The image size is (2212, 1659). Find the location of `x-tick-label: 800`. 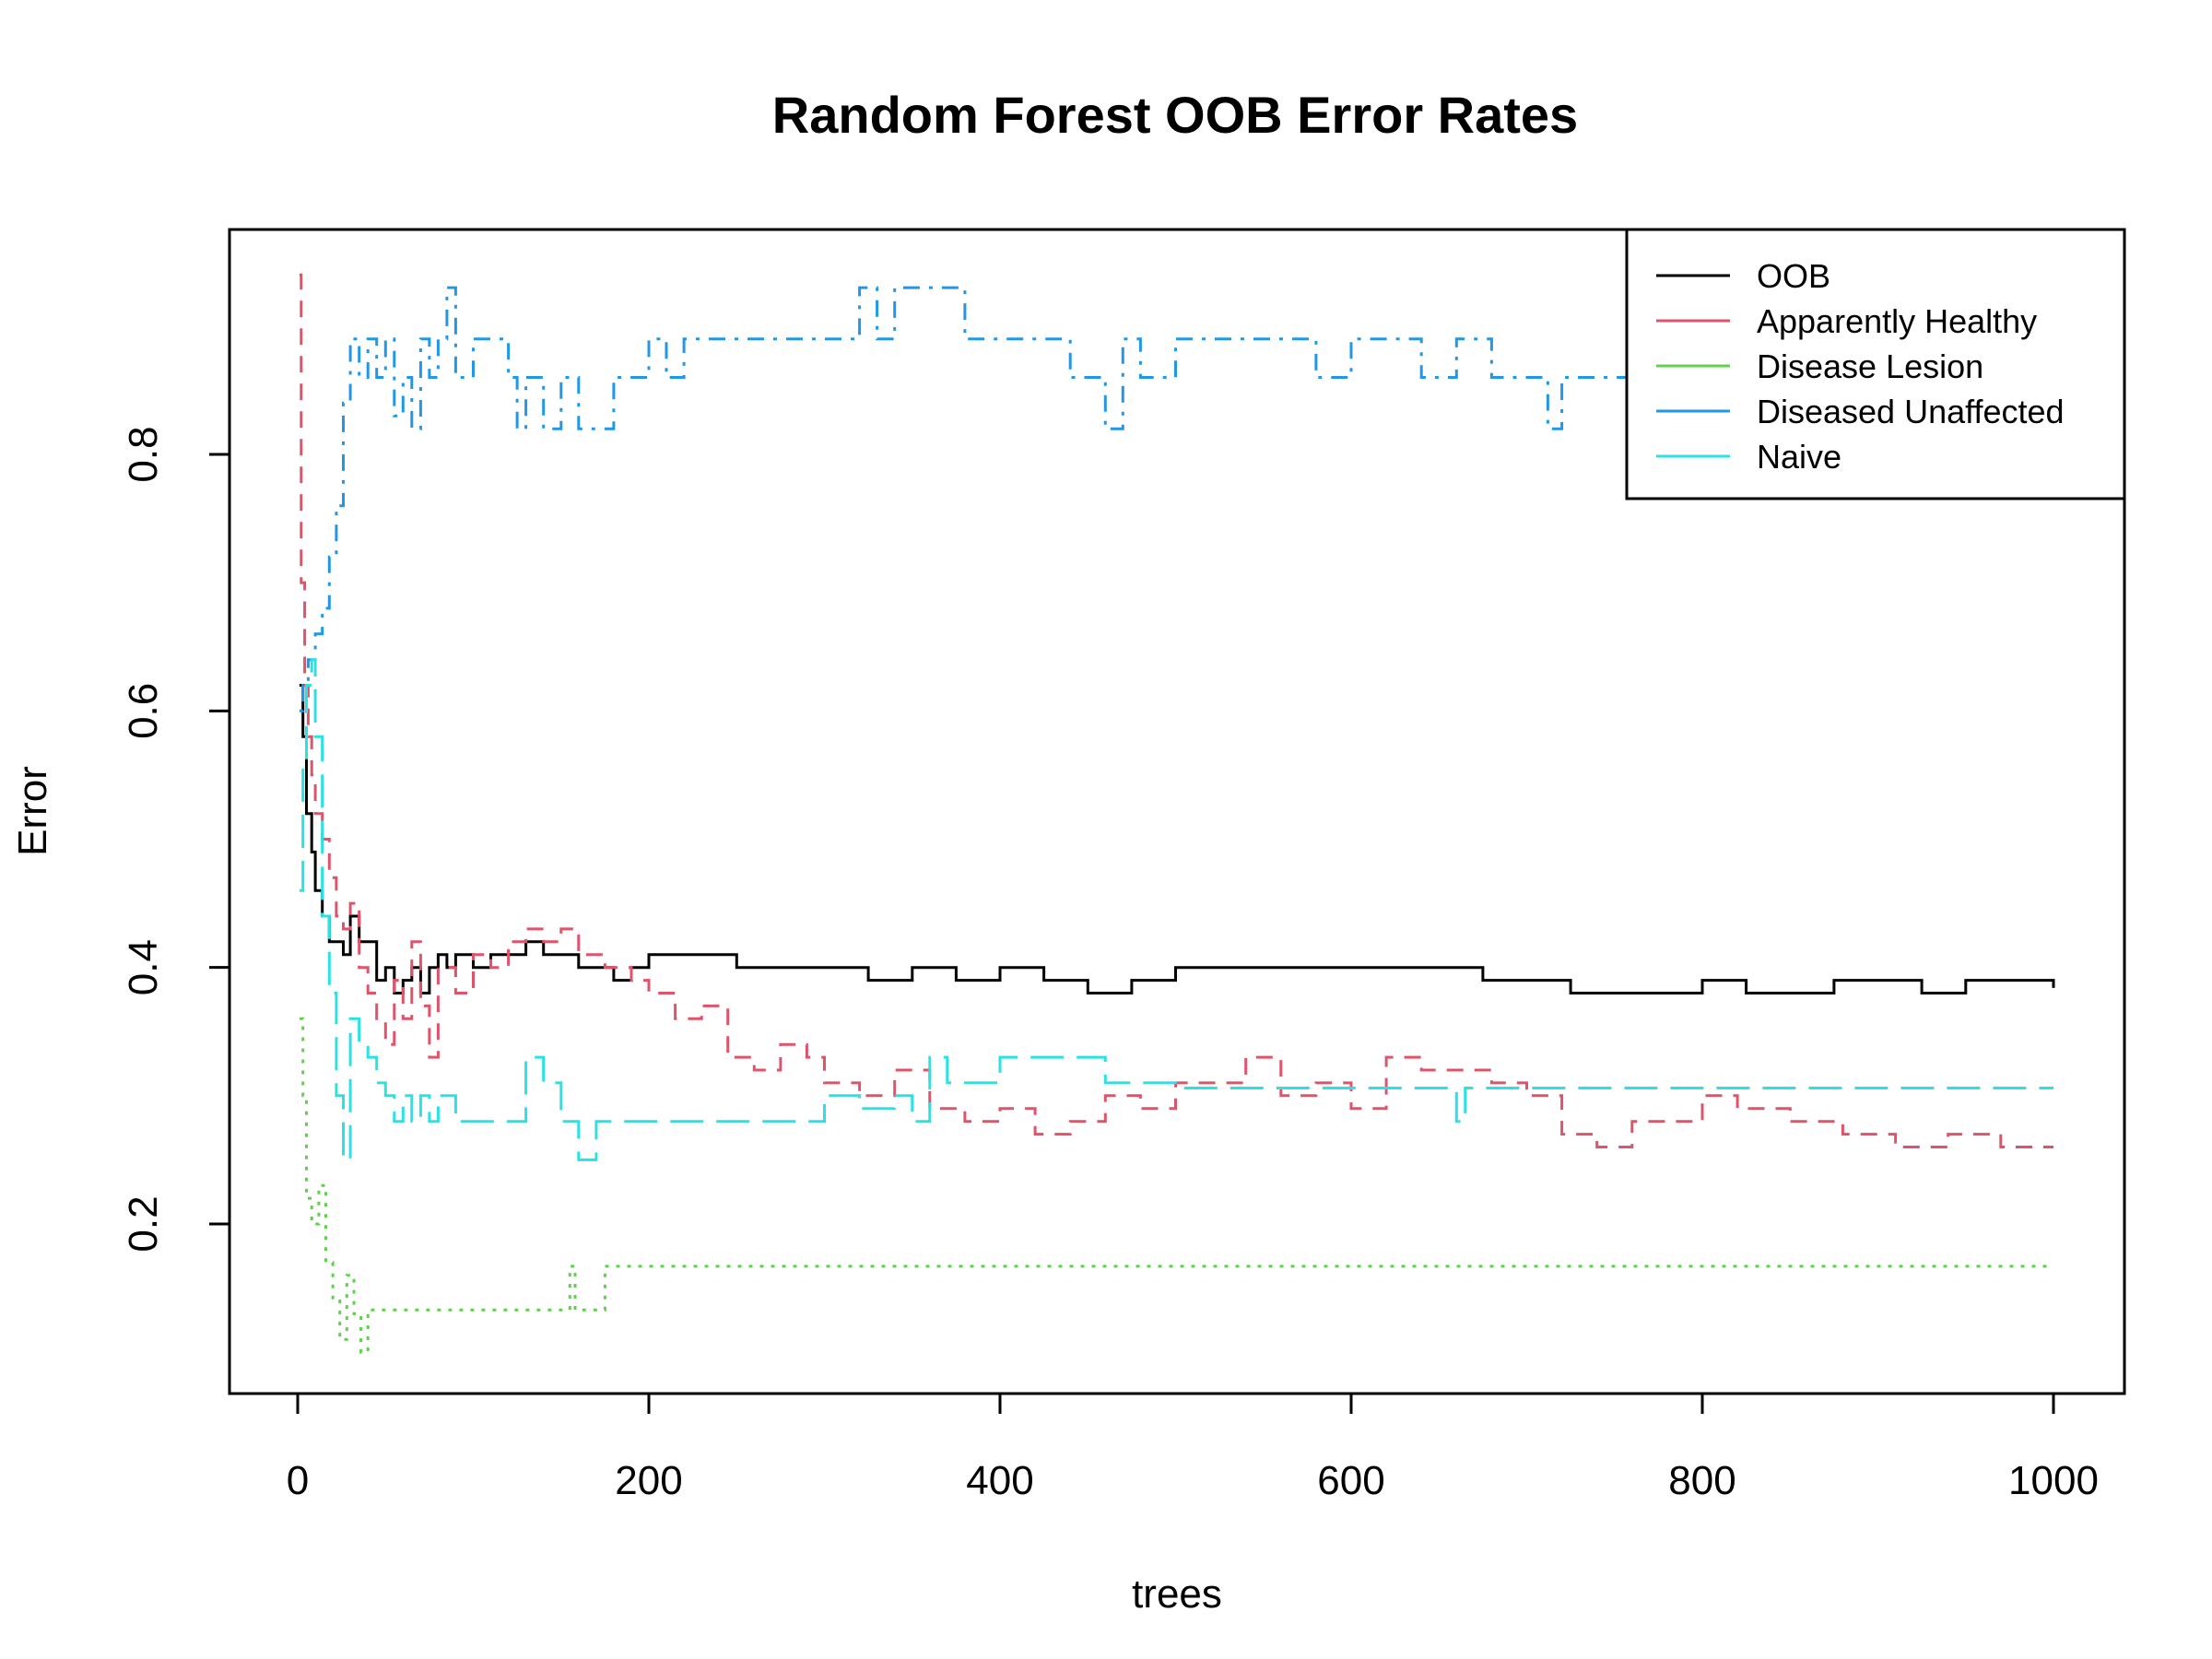

x-tick-label: 800 is located at coordinates (1701, 1480).